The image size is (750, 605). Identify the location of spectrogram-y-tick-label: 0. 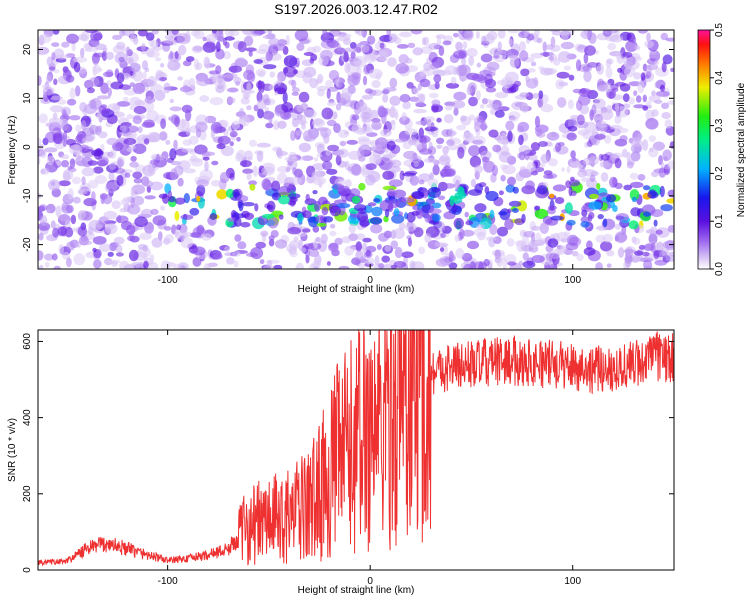
(27, 147).